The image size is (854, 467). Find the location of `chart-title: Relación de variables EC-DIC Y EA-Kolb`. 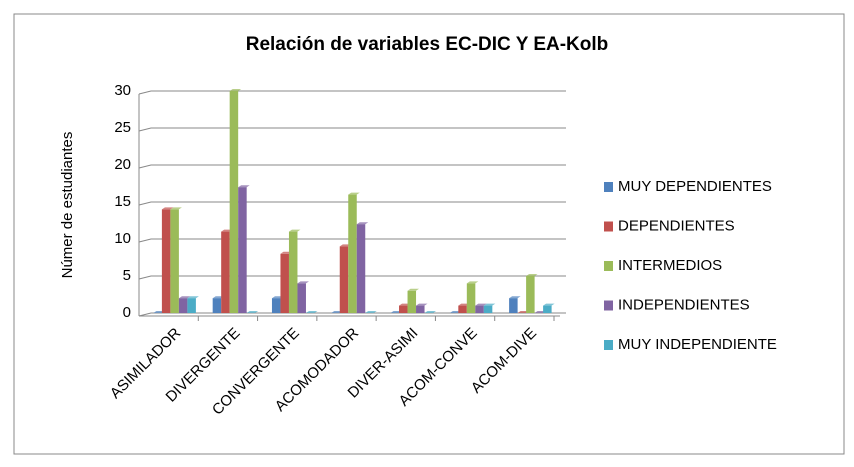

chart-title: Relación de variables EC-DIC Y EA-Kolb is located at coordinates (427, 44).